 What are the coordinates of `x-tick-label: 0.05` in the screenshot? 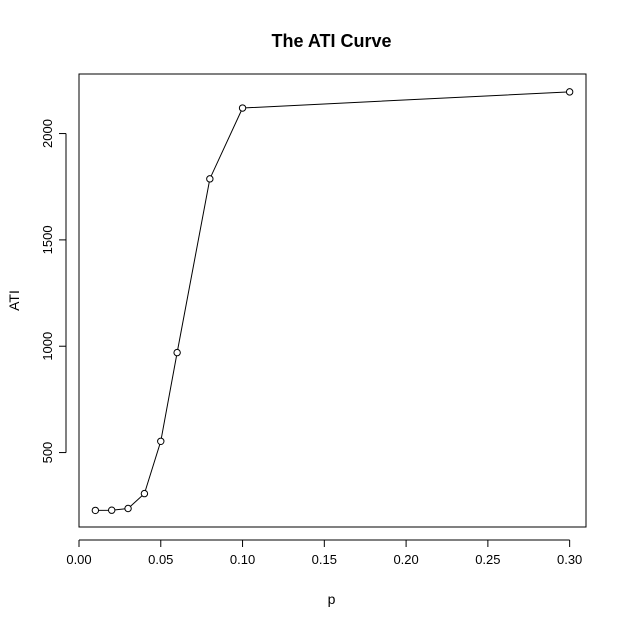 It's located at (160, 559).